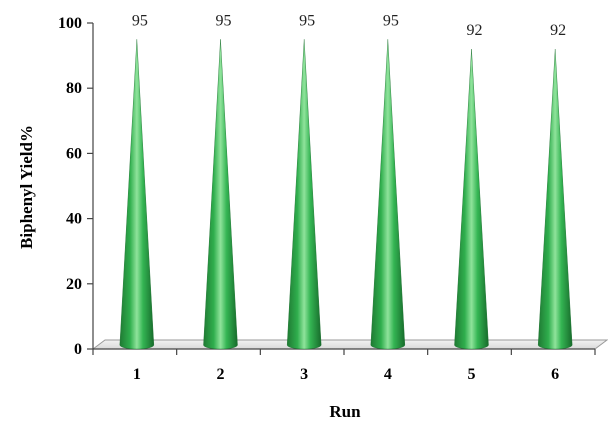 The height and width of the screenshot is (421, 608). Describe the element at coordinates (555, 374) in the screenshot. I see `x-tick-label: 6` at that location.